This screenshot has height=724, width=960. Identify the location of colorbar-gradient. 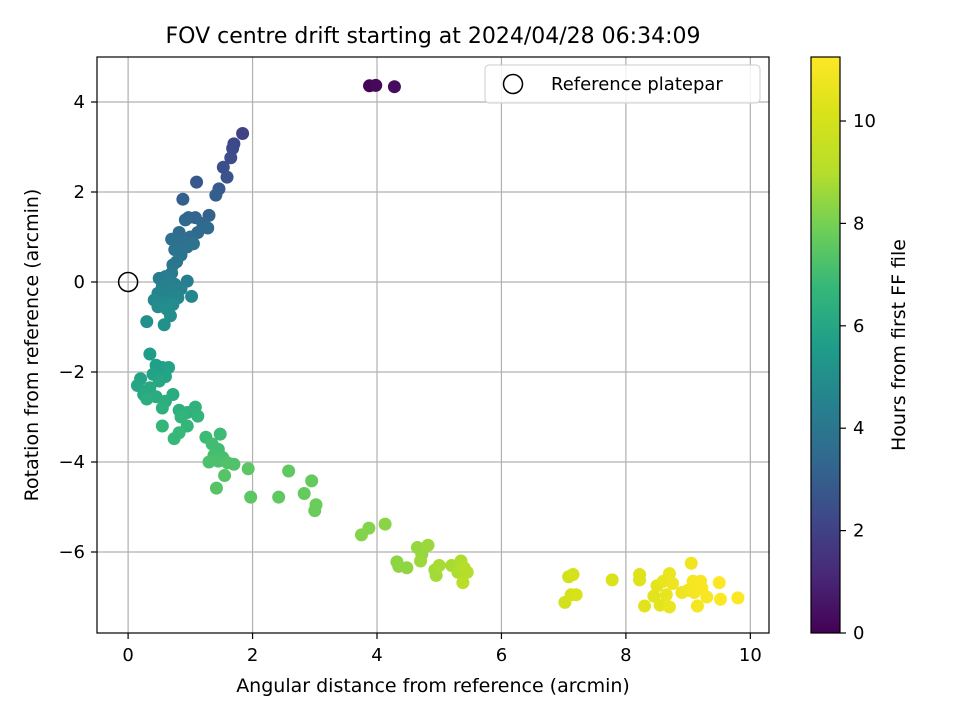
(825, 345).